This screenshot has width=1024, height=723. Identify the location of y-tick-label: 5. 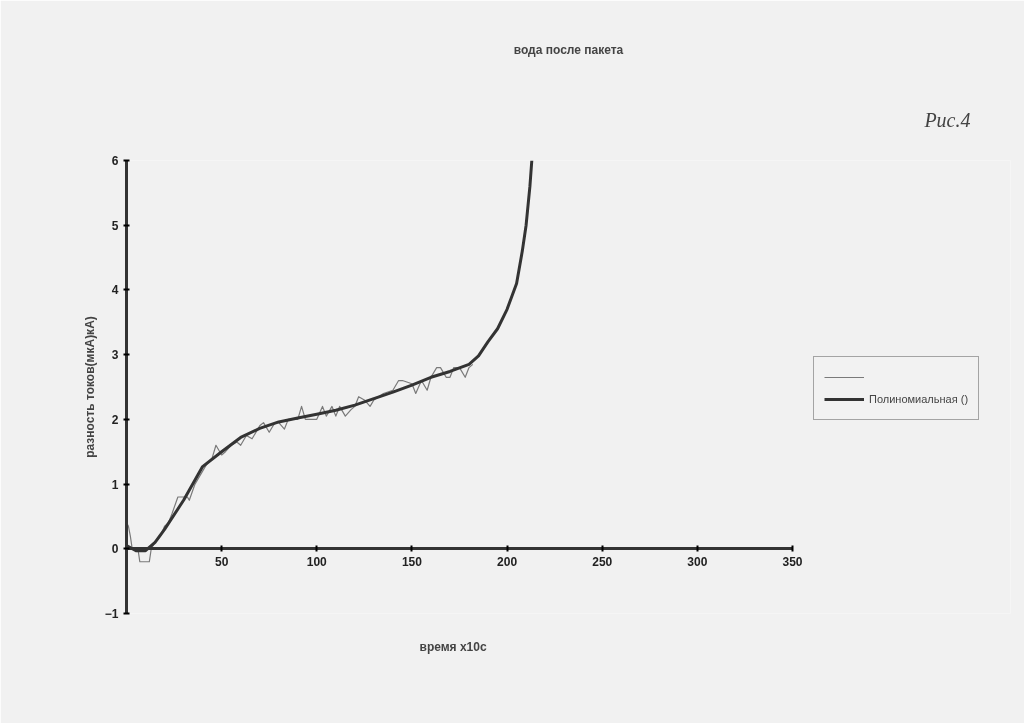
(115, 225).